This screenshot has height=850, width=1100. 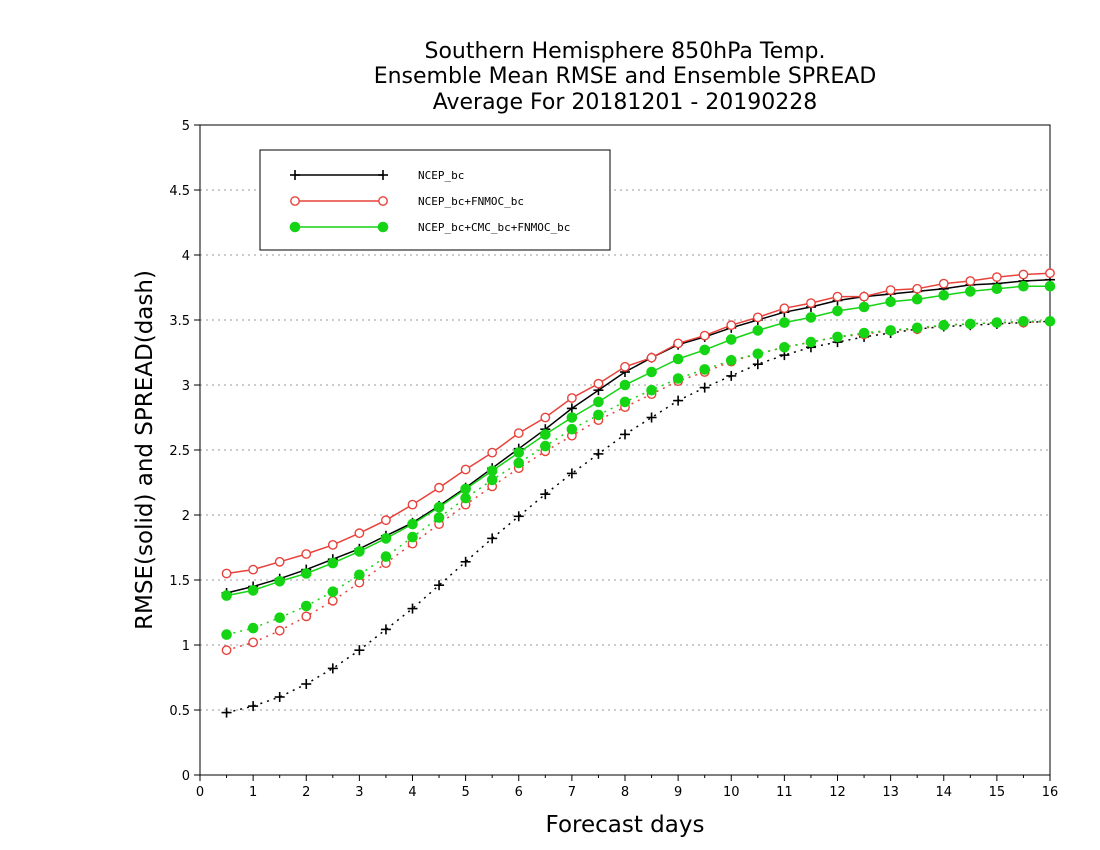 What do you see at coordinates (471, 201) in the screenshot?
I see `legend-label-1: NCEP_bc+FNMOC_bc` at bounding box center [471, 201].